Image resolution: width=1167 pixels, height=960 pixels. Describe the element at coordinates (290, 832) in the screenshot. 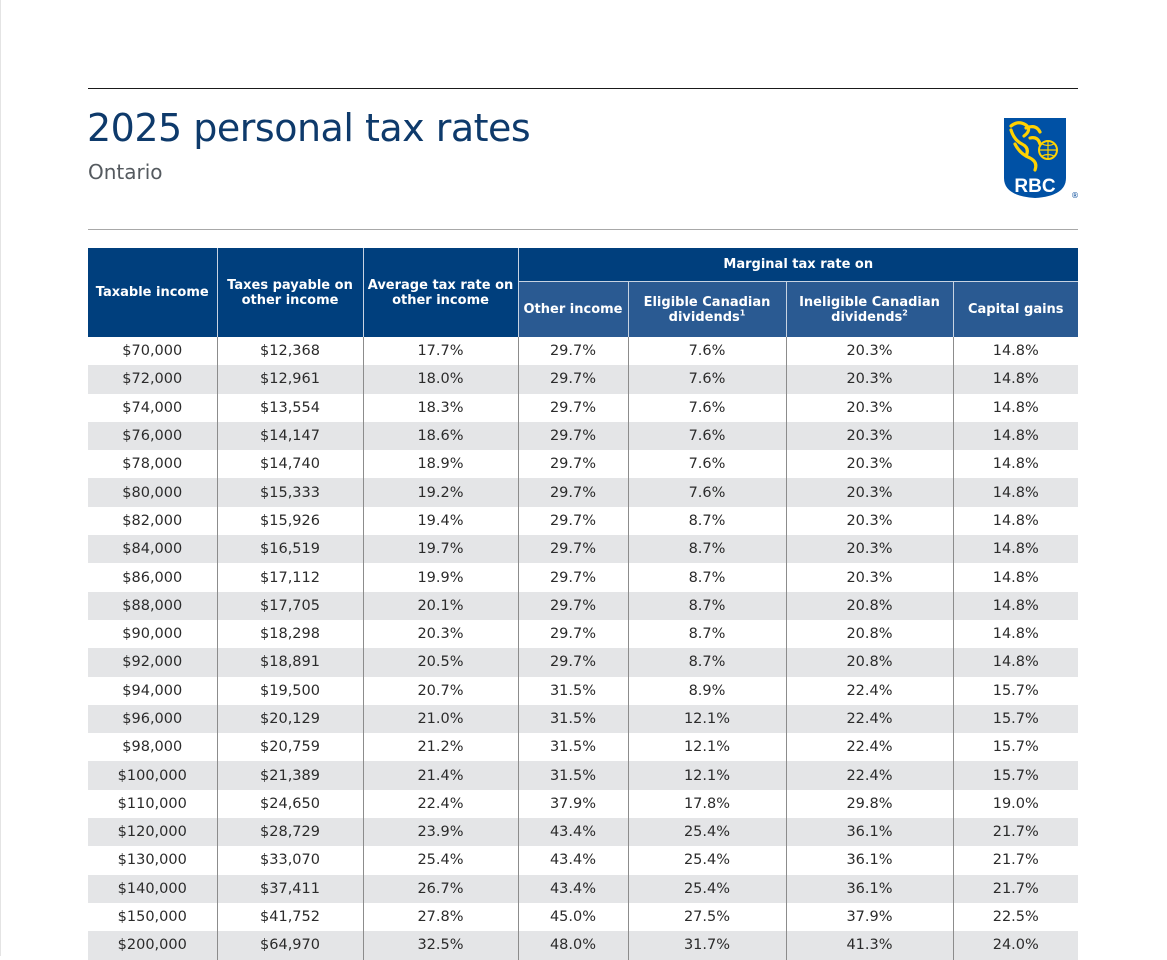

I see `taxes-payable-cell: $28,729` at that location.